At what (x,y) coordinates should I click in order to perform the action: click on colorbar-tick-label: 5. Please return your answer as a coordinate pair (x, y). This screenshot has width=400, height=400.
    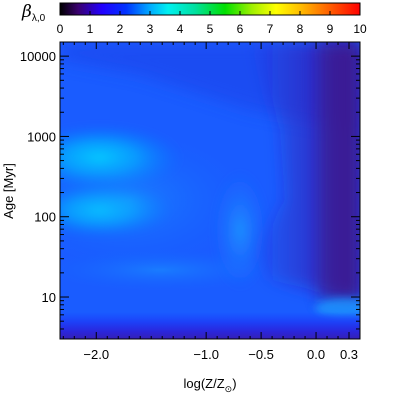
    Looking at the image, I should click on (210, 29).